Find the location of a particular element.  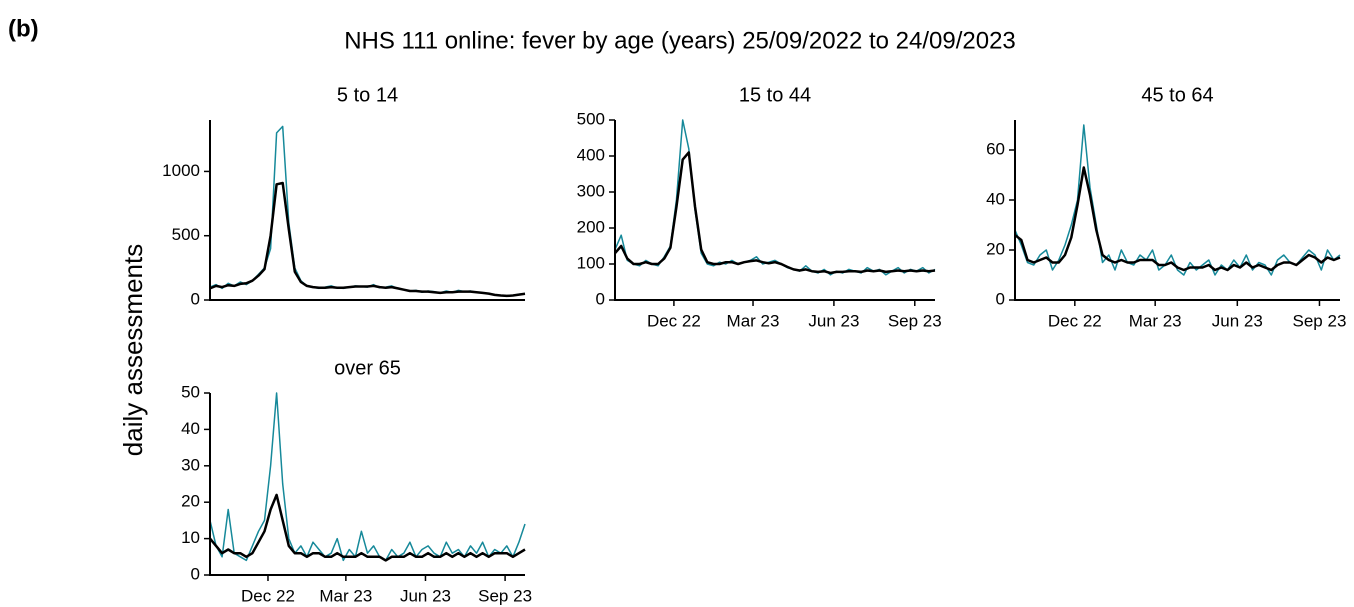

y-tick-label: 60 is located at coordinates (995, 148).